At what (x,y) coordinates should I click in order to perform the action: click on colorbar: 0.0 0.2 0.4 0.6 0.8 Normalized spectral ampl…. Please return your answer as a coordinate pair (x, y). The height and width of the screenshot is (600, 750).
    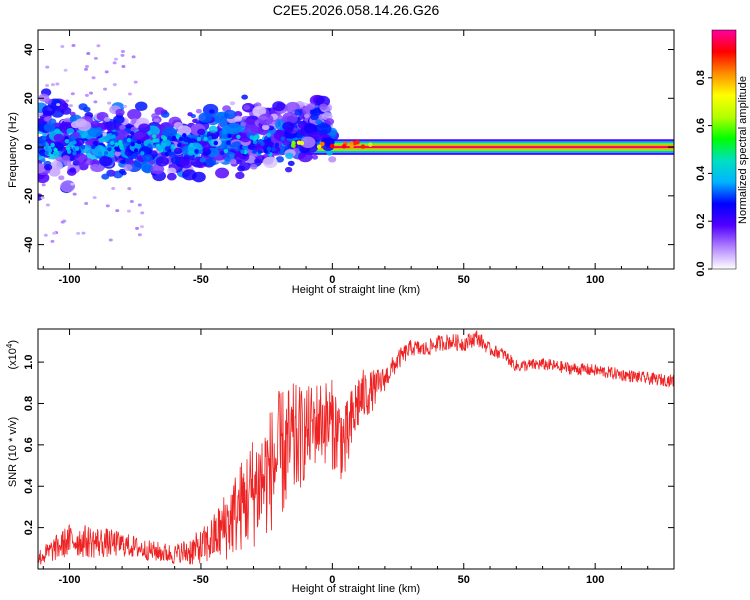
    Looking at the image, I should click on (722, 153).